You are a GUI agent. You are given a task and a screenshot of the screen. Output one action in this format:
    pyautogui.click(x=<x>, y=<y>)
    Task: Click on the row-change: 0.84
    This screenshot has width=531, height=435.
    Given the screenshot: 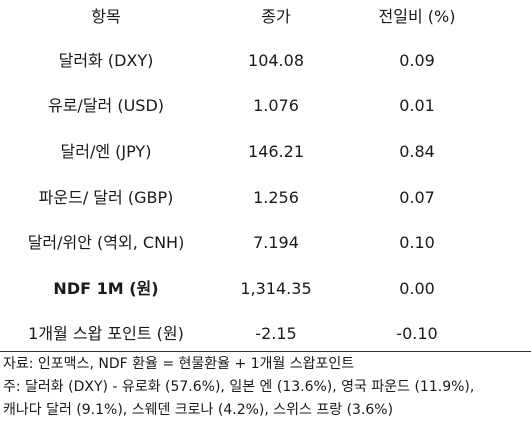 What is the action you would take?
    pyautogui.click(x=417, y=151)
    